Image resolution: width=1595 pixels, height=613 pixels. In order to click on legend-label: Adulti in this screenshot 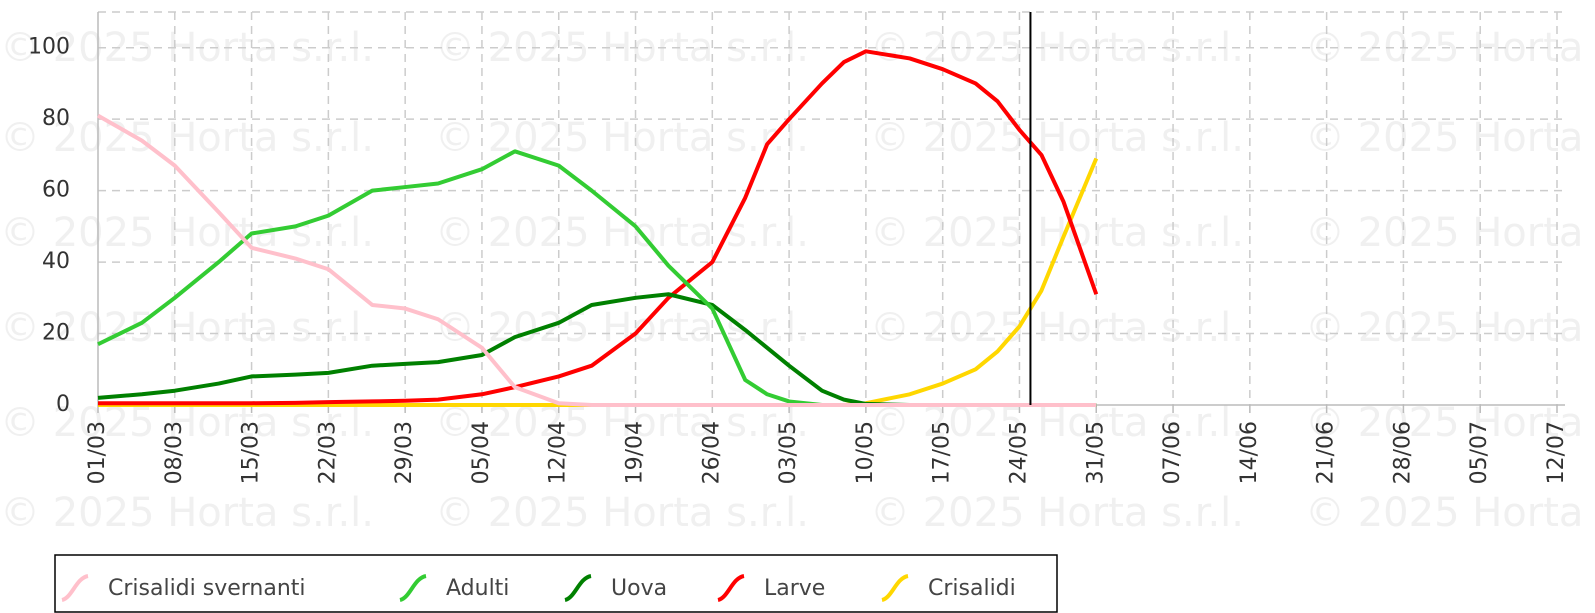, I will do `click(477, 588)`.